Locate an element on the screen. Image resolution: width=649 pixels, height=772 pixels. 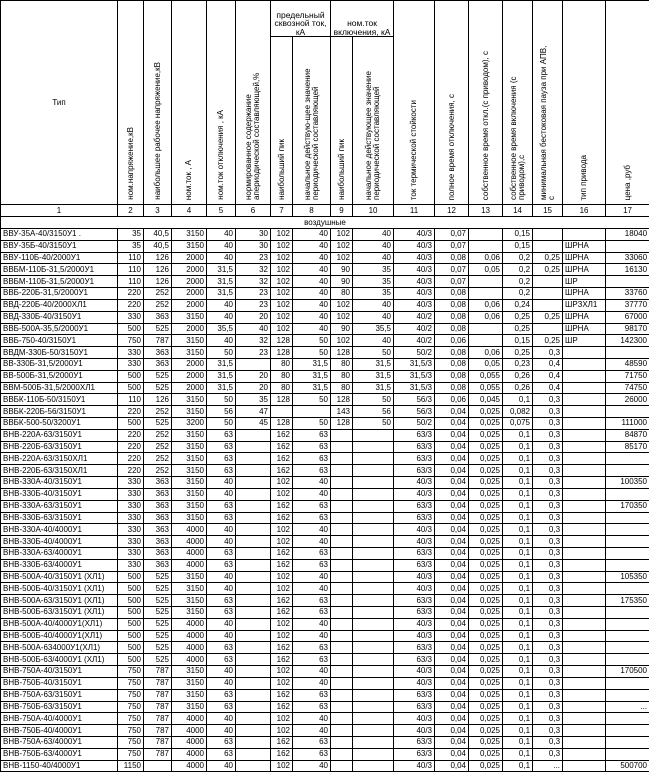
cell: 26000 is located at coordinates (627, 400).